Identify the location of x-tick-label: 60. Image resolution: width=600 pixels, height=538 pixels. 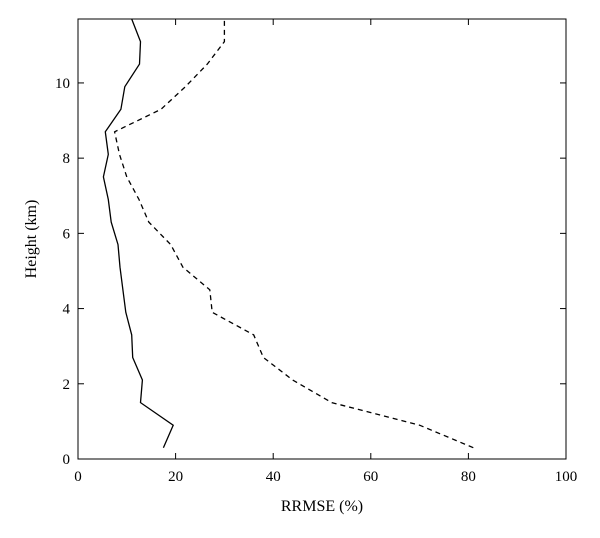
(370, 477).